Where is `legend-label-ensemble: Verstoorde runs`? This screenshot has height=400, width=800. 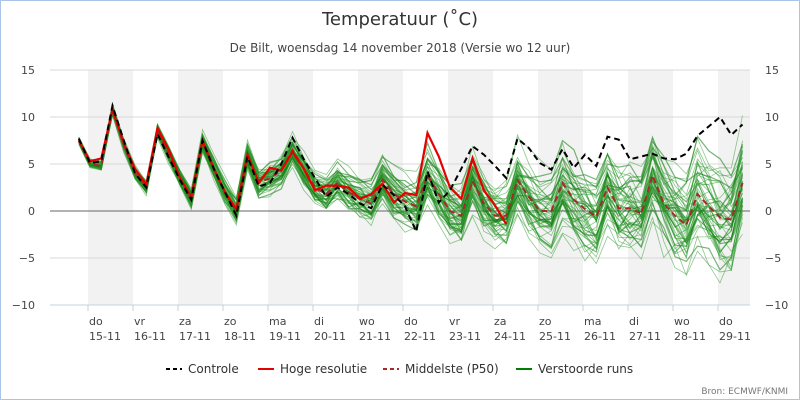
legend-label-ensemble: Verstoorde runs is located at coordinates (585, 369).